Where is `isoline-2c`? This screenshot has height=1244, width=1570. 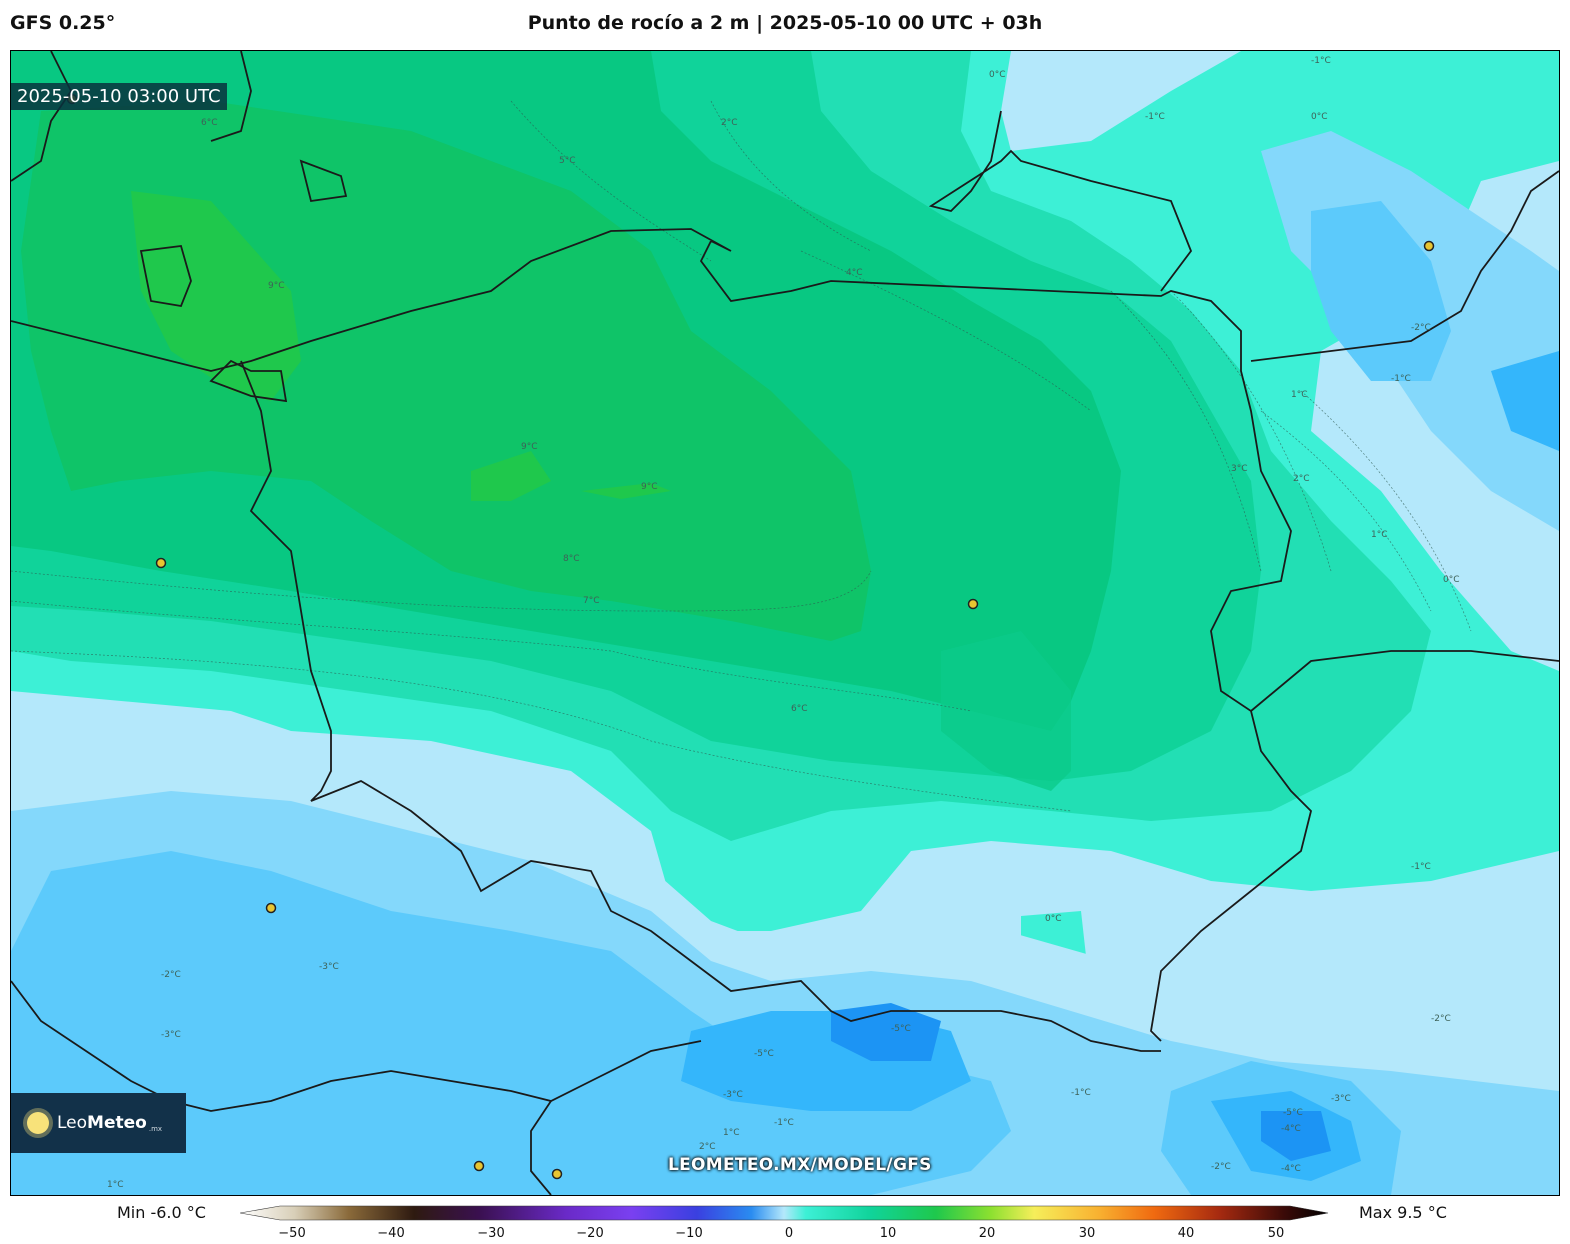
isoline-2c is located at coordinates (791, 176).